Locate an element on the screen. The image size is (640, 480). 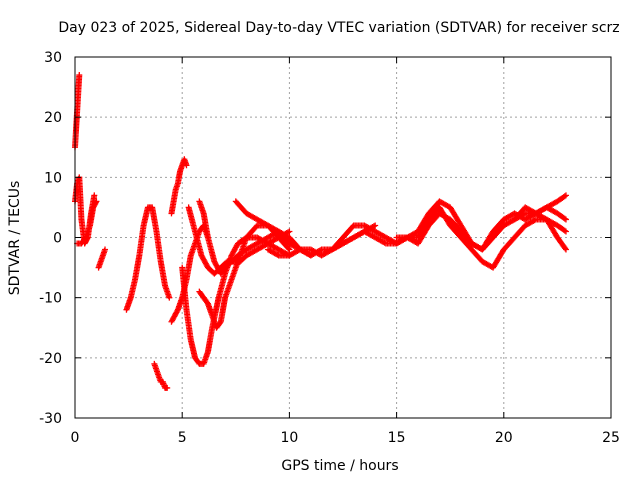
y-tick-label: -10 is located at coordinates (50, 299).